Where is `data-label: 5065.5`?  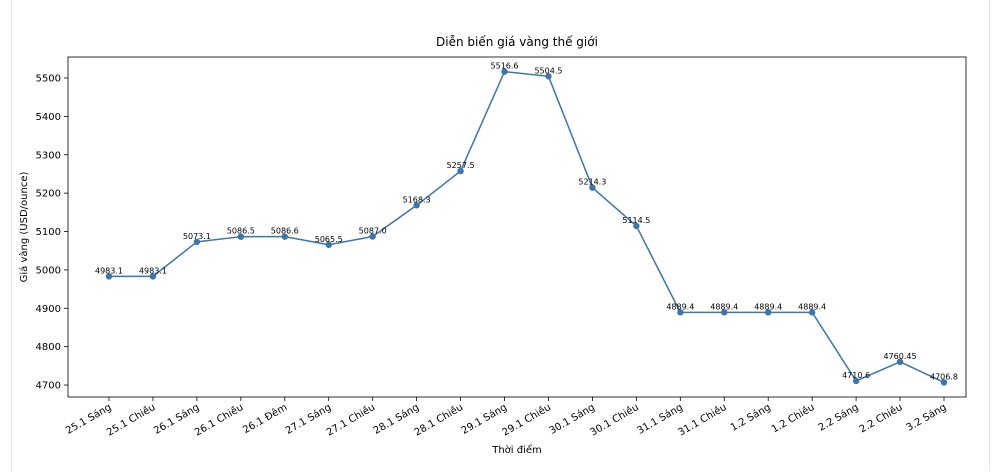 data-label: 5065.5 is located at coordinates (329, 239).